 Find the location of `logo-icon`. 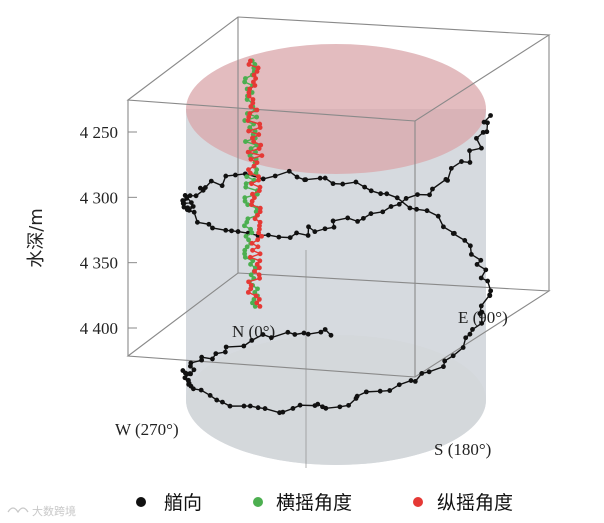

logo-icon is located at coordinates (18, 510).